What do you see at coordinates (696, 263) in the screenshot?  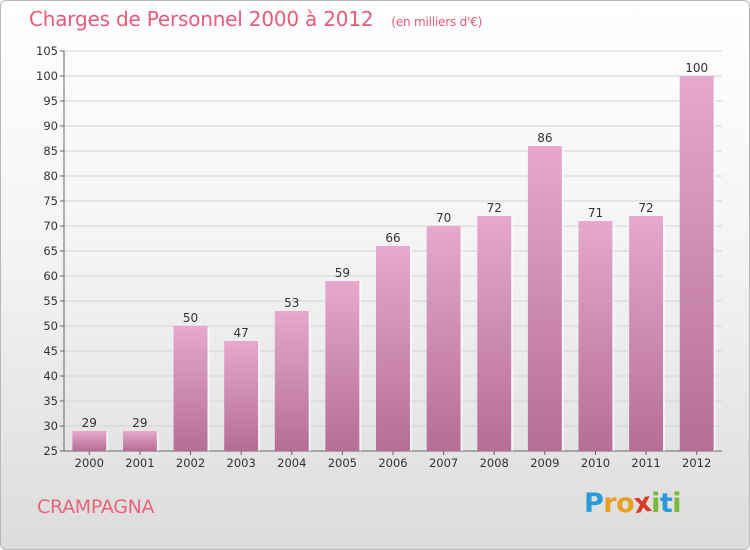 I see `bar-2012` at bounding box center [696, 263].